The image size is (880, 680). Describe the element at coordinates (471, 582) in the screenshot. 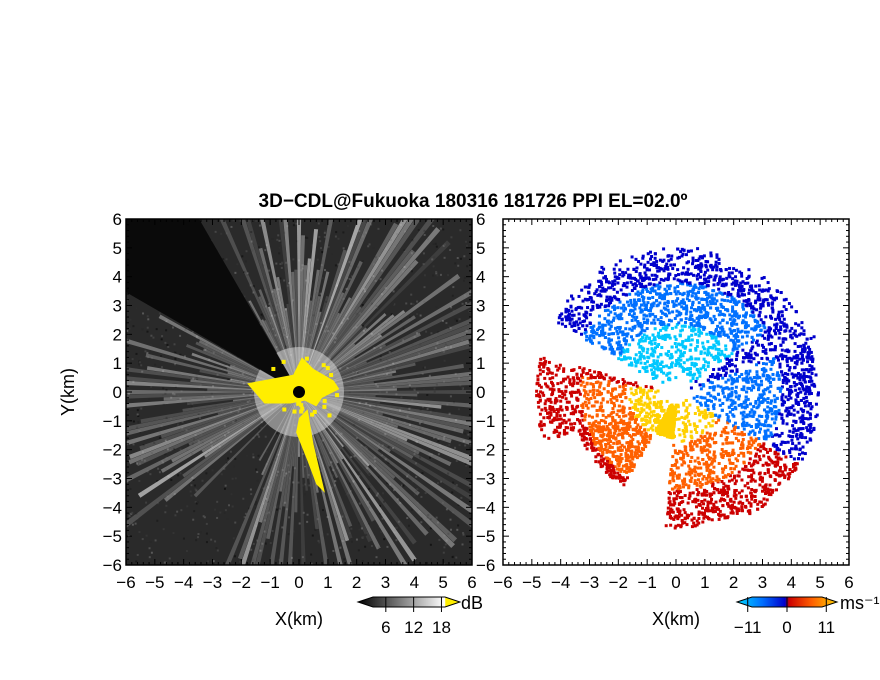

I see `reflectivity-x-tick-label: 6` at that location.